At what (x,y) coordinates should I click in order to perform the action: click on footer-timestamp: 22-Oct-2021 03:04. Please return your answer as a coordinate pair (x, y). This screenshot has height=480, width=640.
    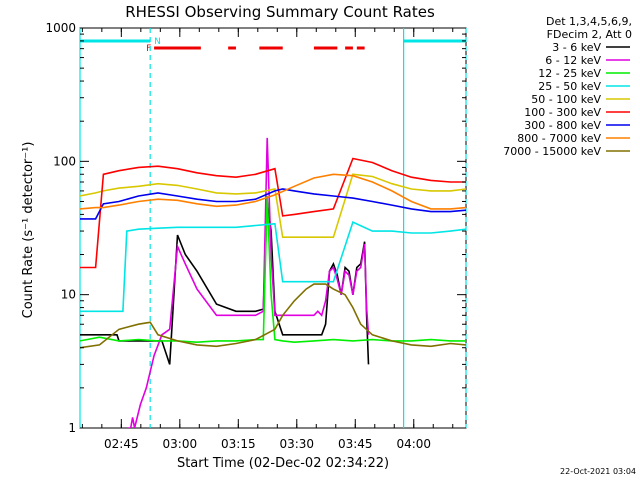
    Looking at the image, I should click on (598, 471).